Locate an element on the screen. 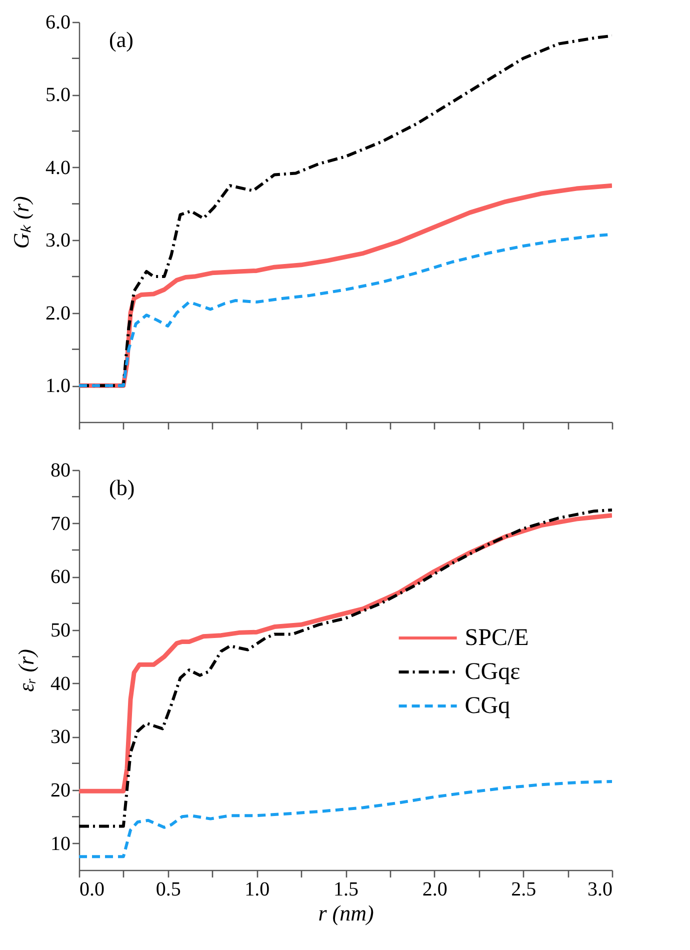 This screenshot has width=690, height=950. y-tick-label: 6.0 is located at coordinates (58, 23).